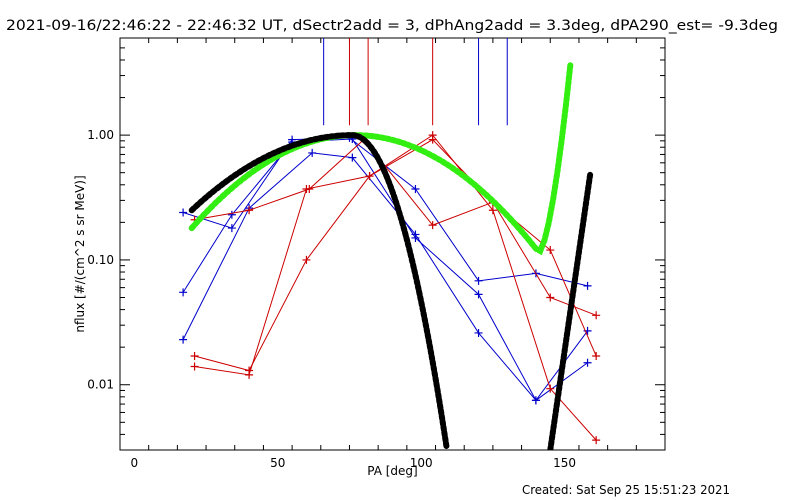 Image resolution: width=800 pixels, height=500 pixels. Describe the element at coordinates (100, 260) in the screenshot. I see `y-tick-label: 0.10` at that location.